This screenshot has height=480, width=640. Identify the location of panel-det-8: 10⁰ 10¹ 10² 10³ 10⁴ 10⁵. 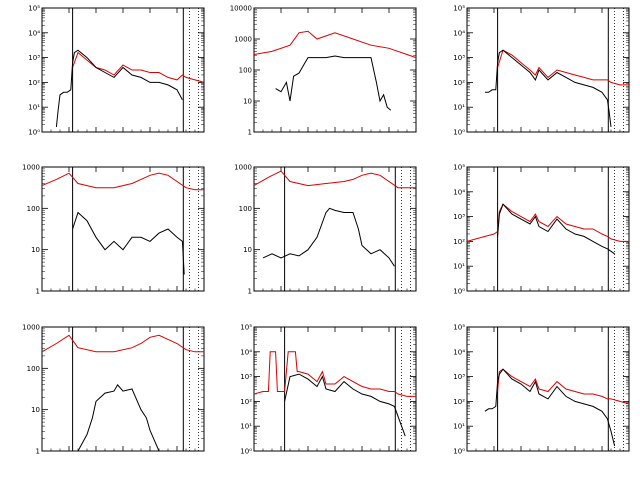
(328, 390).